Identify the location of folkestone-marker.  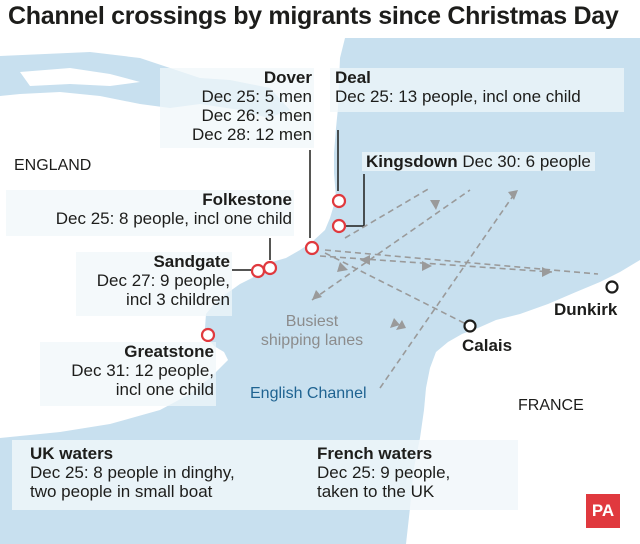
(270, 268).